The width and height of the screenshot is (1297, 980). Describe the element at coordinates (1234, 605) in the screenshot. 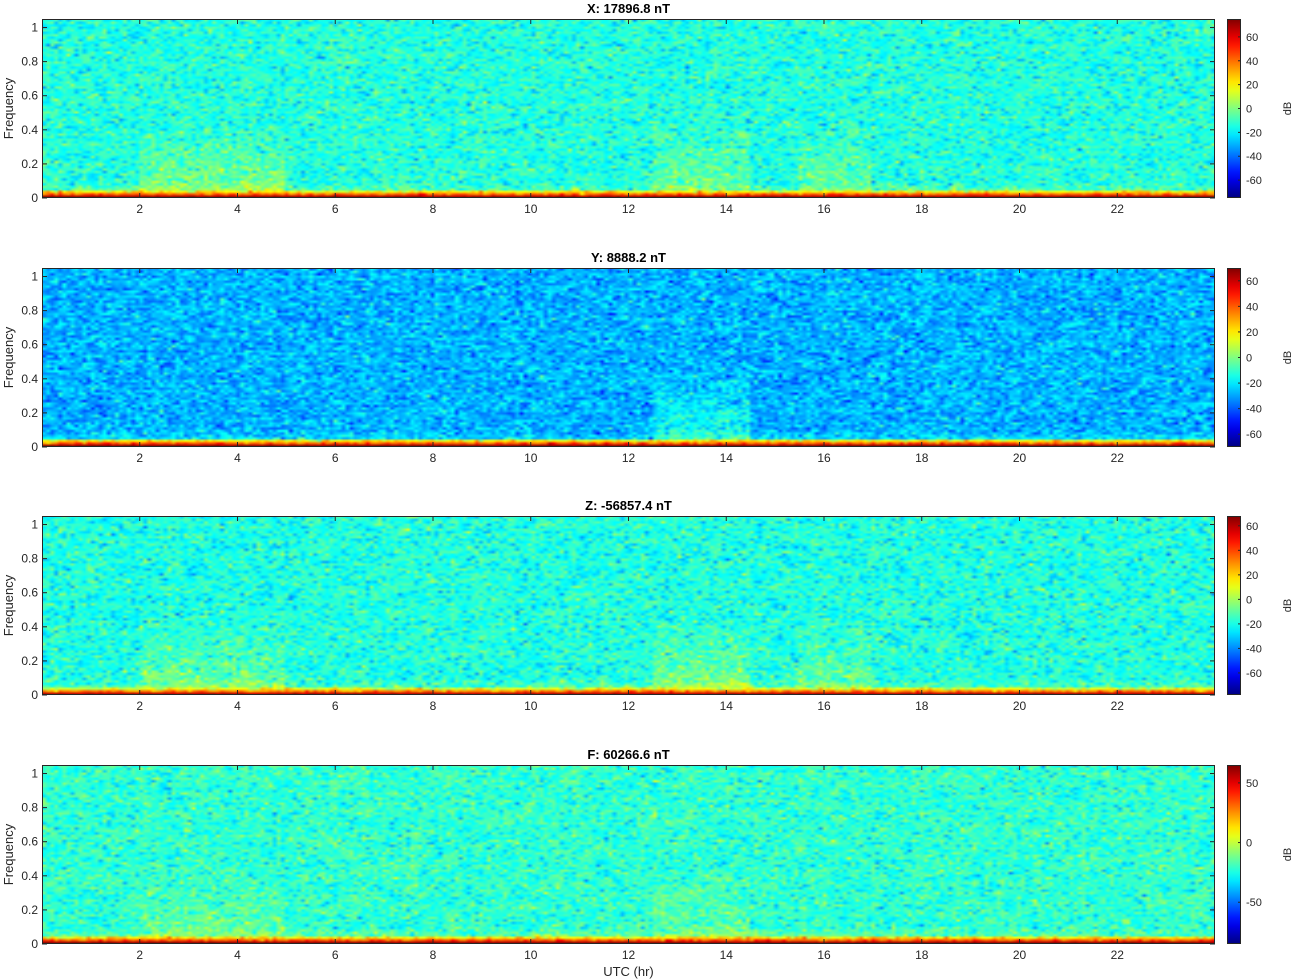

I see `colorbar-box` at that location.